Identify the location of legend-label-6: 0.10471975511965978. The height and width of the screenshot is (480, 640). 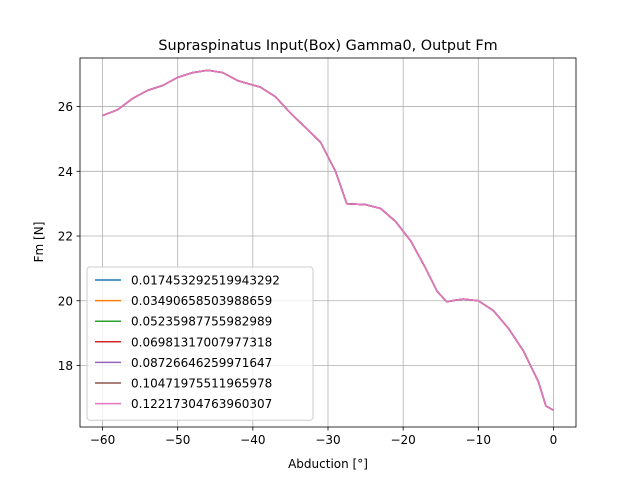
(201, 384).